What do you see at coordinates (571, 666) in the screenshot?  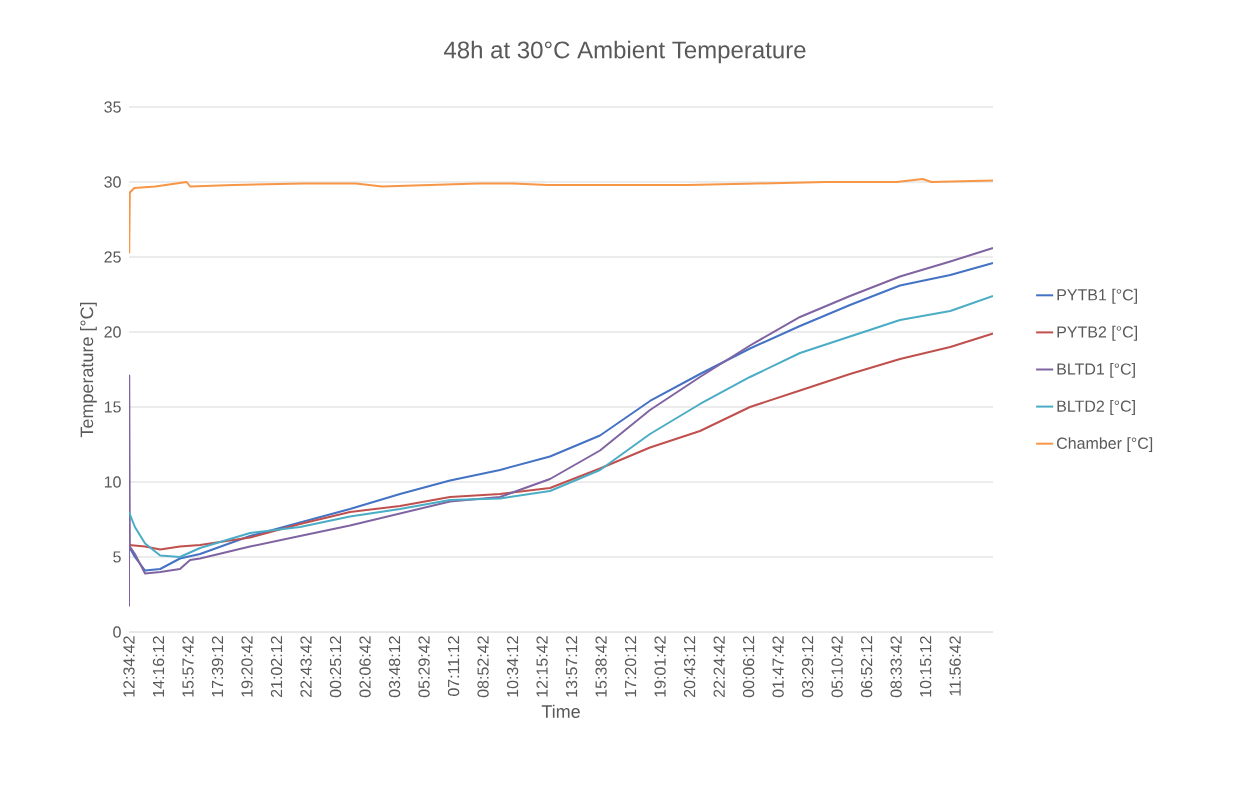 I see `x-tick-label: 13:57:12` at bounding box center [571, 666].